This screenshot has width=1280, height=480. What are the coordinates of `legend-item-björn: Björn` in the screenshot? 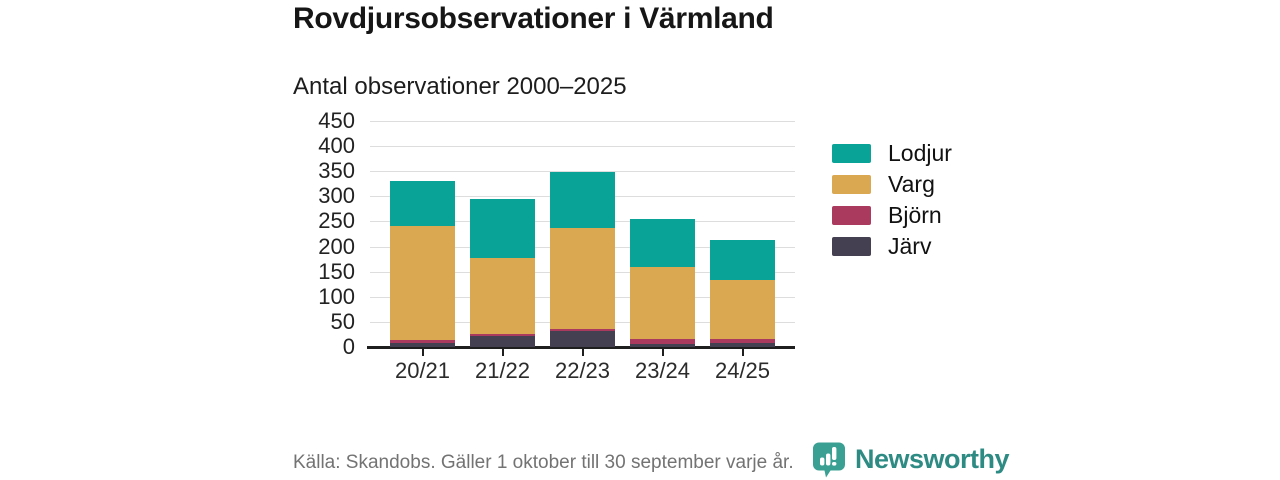 It's located at (892, 215).